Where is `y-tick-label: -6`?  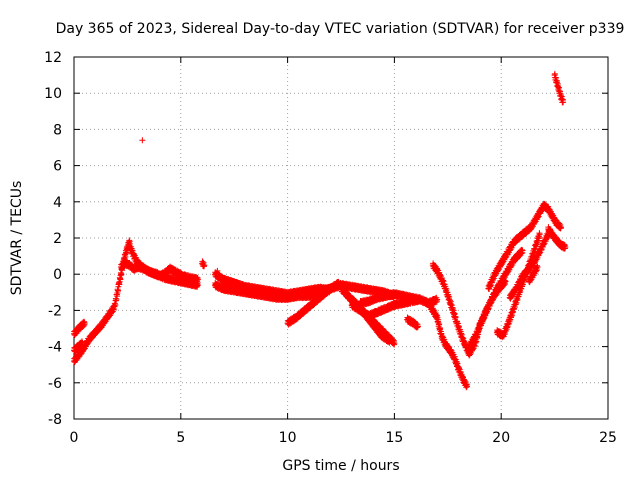
y-tick-label: -6 is located at coordinates (55, 384).